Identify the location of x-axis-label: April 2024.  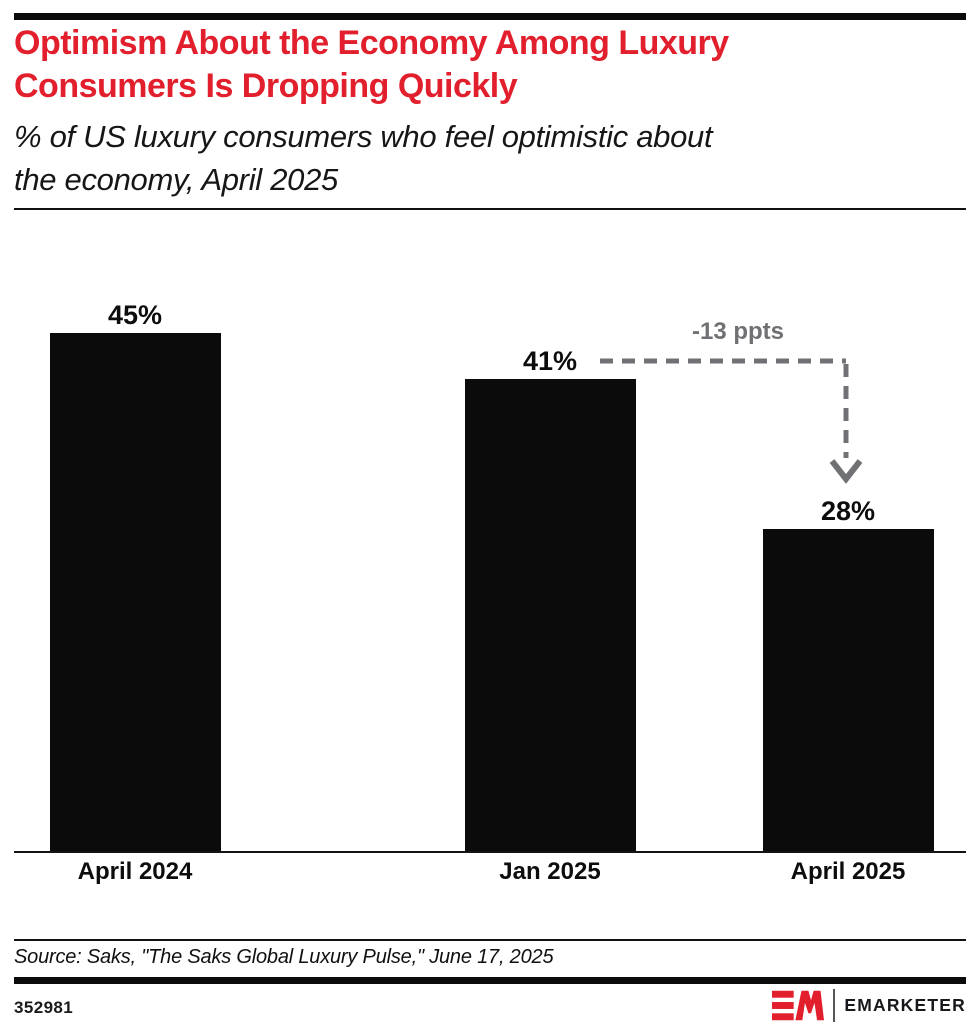
(135, 871).